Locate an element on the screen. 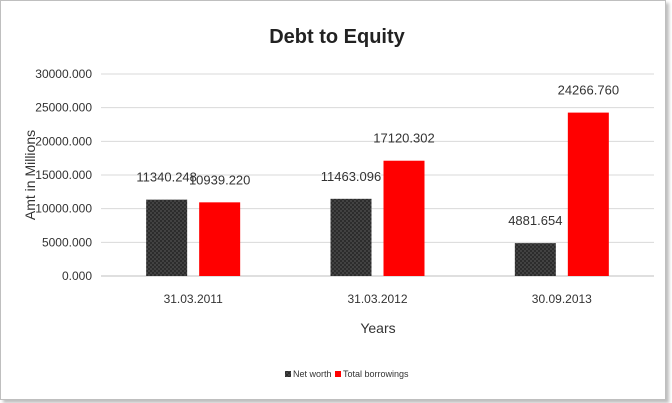  y-tick-label: 10000.000 is located at coordinates (63, 209).